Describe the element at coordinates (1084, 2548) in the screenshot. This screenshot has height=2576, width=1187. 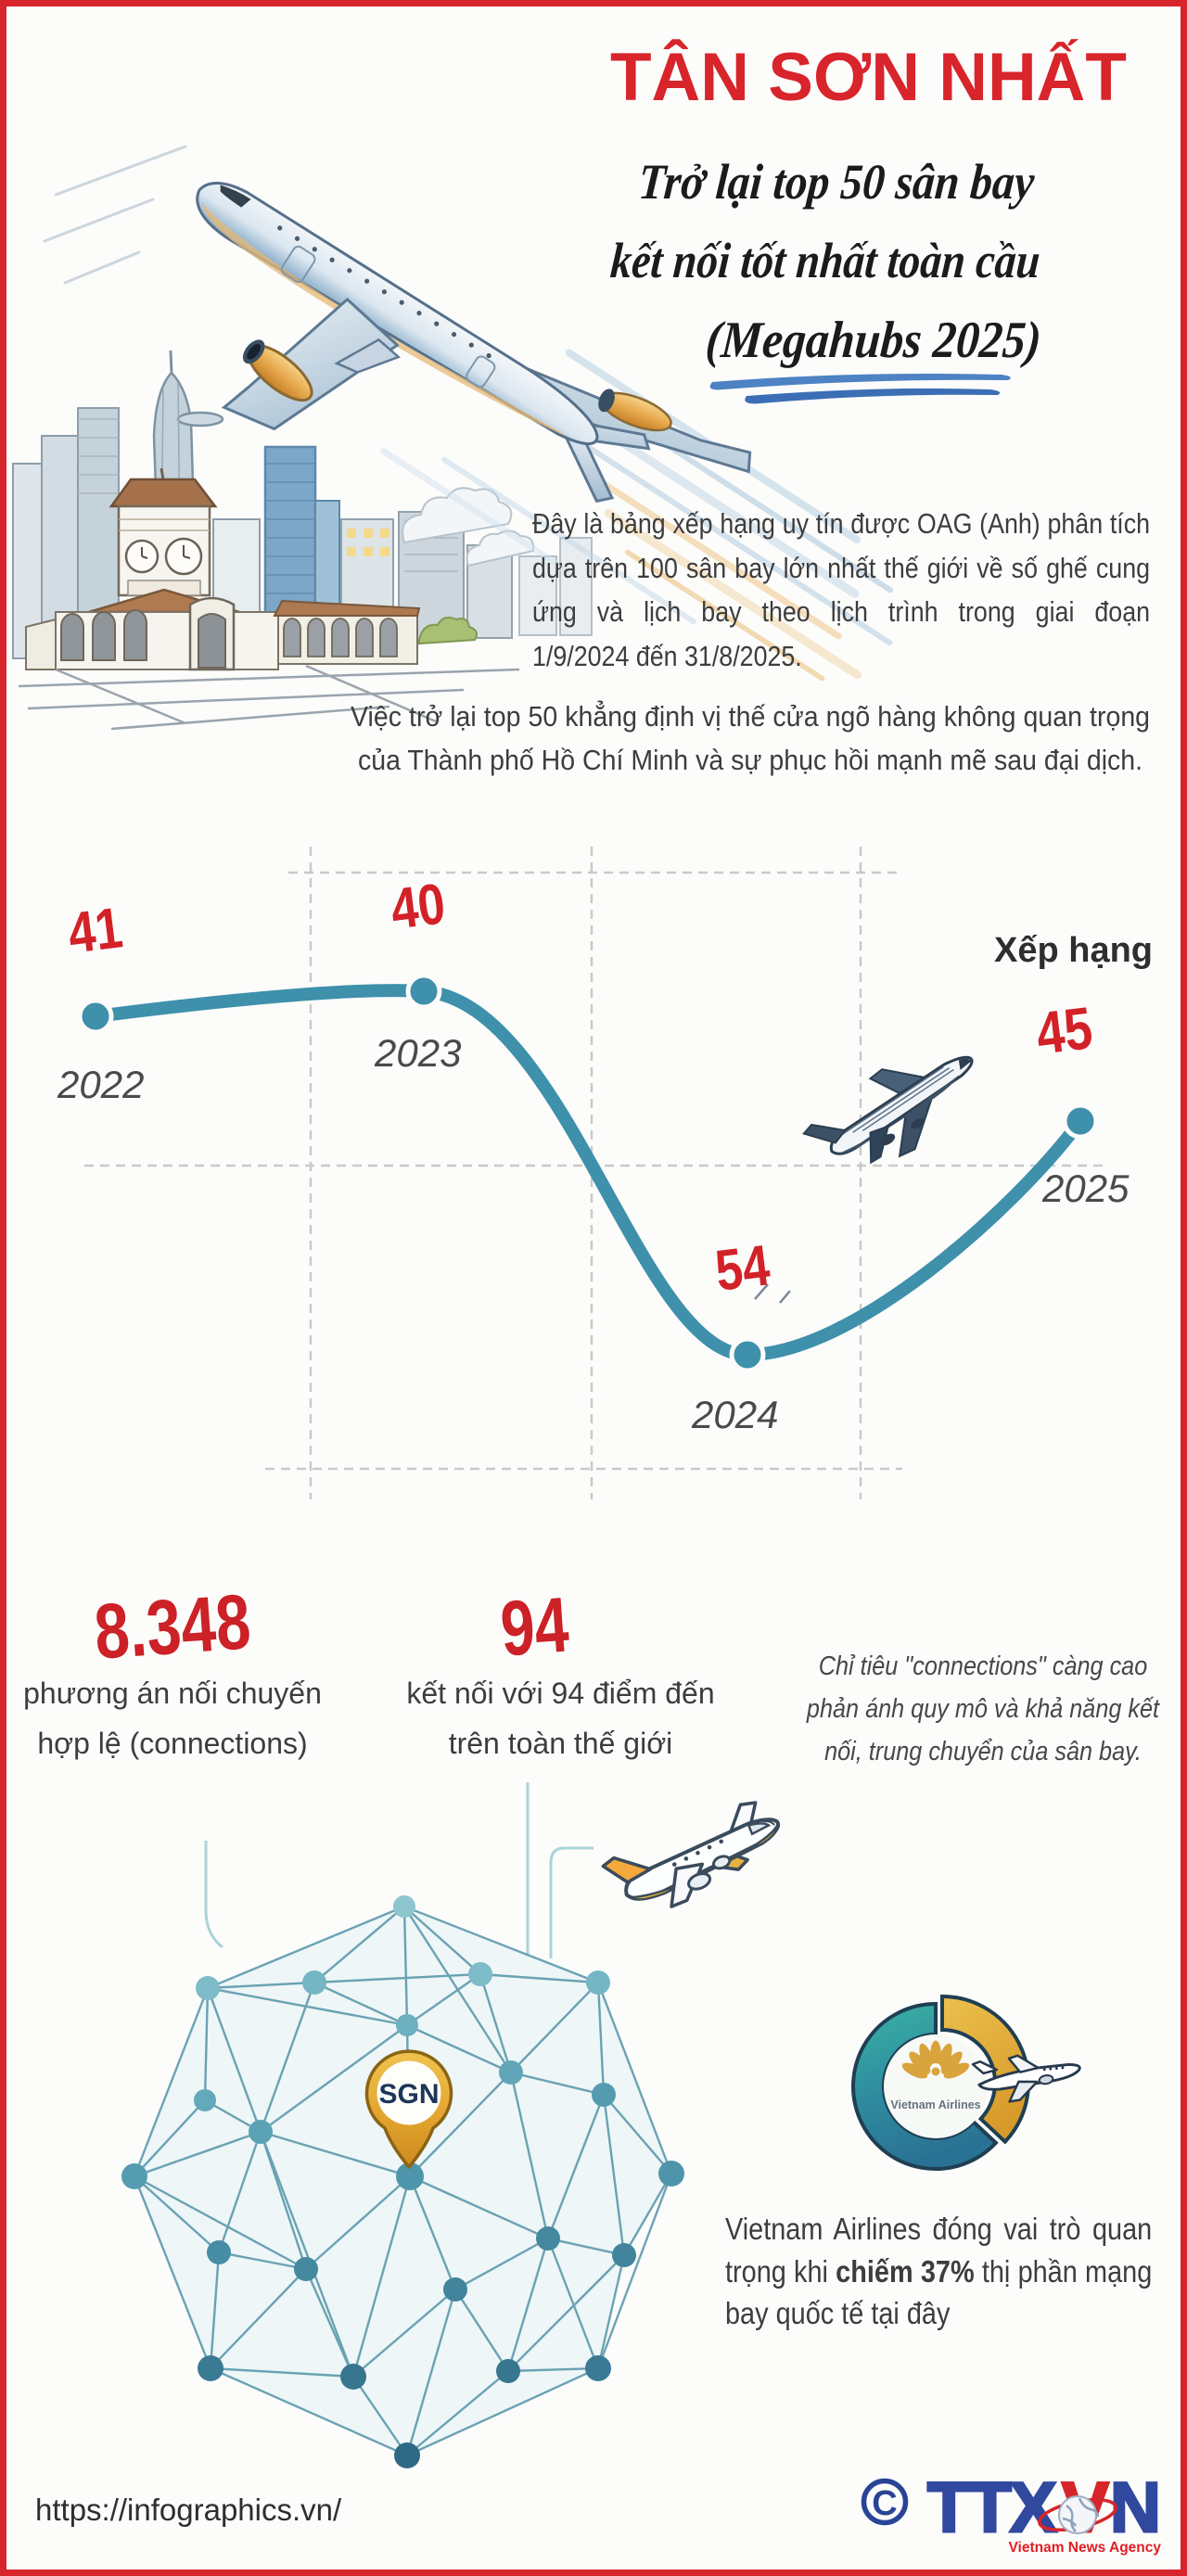
I see `svg-text: Vietnam News Agency` at that location.